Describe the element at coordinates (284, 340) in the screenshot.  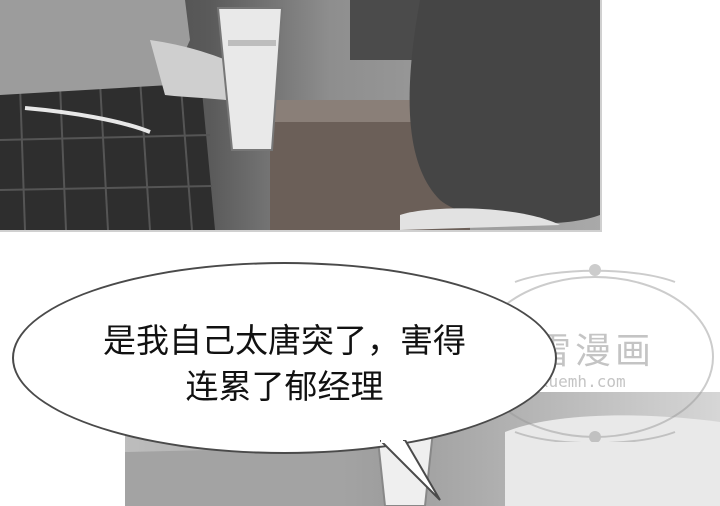
I see `dialogue-line-1: 是我自己太唐突了，害得` at that location.